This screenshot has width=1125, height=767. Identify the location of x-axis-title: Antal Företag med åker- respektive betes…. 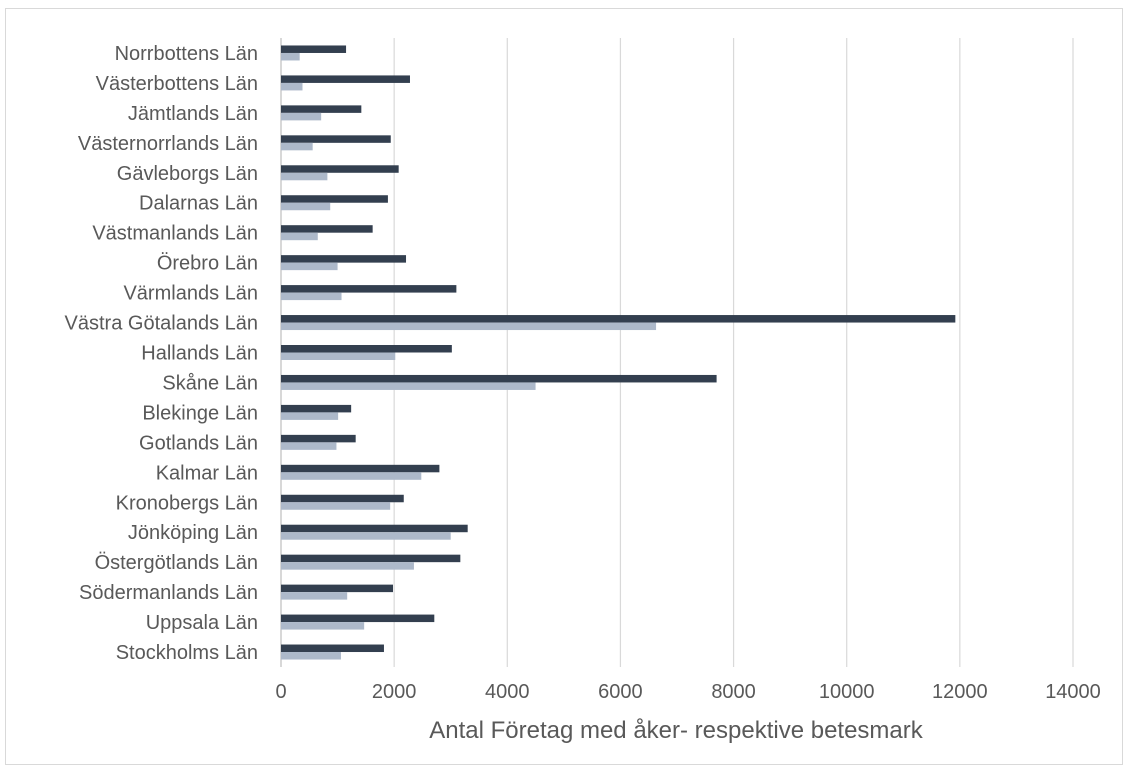
(676, 730).